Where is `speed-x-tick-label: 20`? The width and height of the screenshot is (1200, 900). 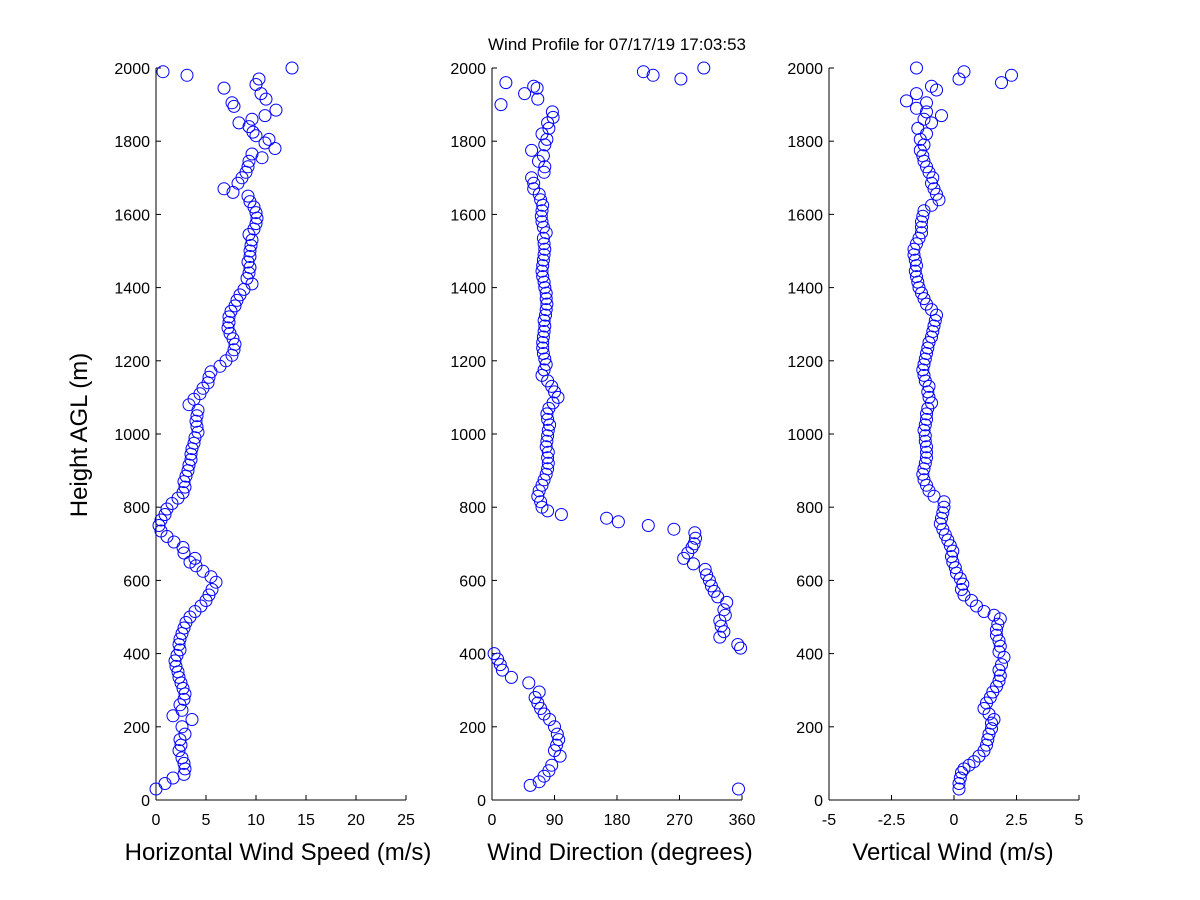 speed-x-tick-label: 20 is located at coordinates (356, 820).